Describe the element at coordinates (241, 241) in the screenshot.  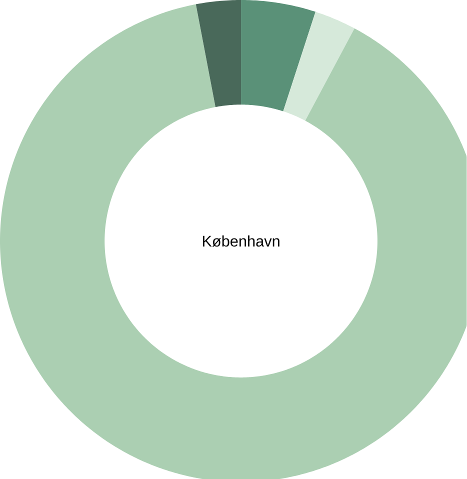
I see `text: København` at that location.